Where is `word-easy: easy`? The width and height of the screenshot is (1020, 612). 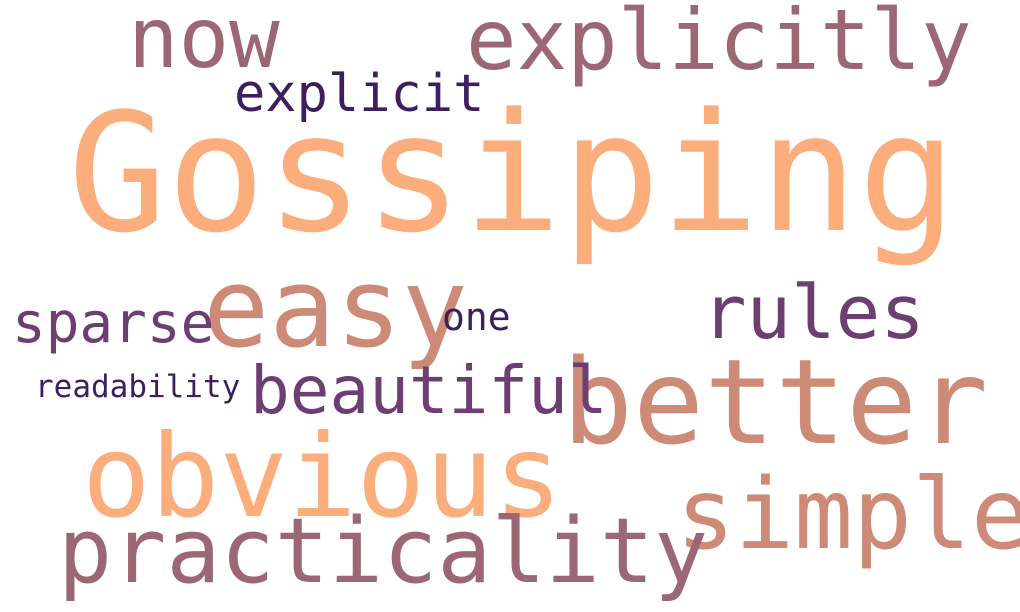
word-easy: easy is located at coordinates (335, 308).